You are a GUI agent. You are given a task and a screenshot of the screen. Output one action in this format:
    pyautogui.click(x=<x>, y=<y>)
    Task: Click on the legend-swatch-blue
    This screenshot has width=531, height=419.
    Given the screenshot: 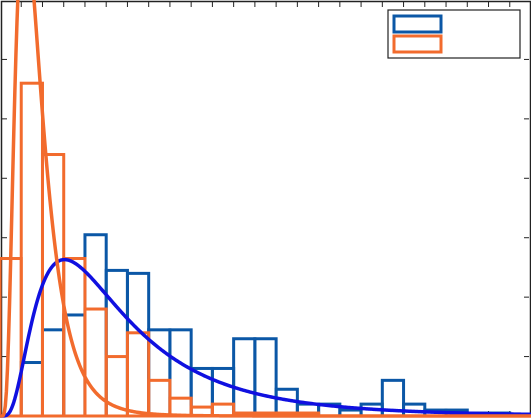 What is the action you would take?
    pyautogui.click(x=417, y=24)
    